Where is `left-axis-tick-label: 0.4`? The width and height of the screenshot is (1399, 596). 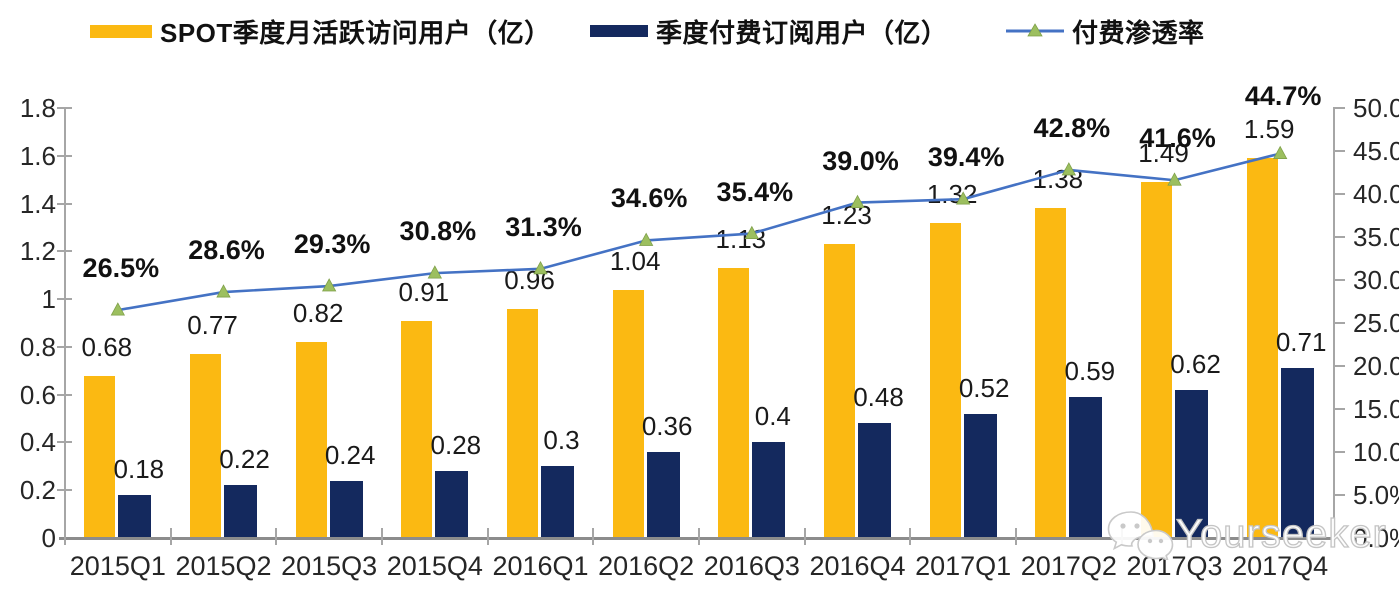
left-axis-tick-label: 0.4 is located at coordinates (37, 442).